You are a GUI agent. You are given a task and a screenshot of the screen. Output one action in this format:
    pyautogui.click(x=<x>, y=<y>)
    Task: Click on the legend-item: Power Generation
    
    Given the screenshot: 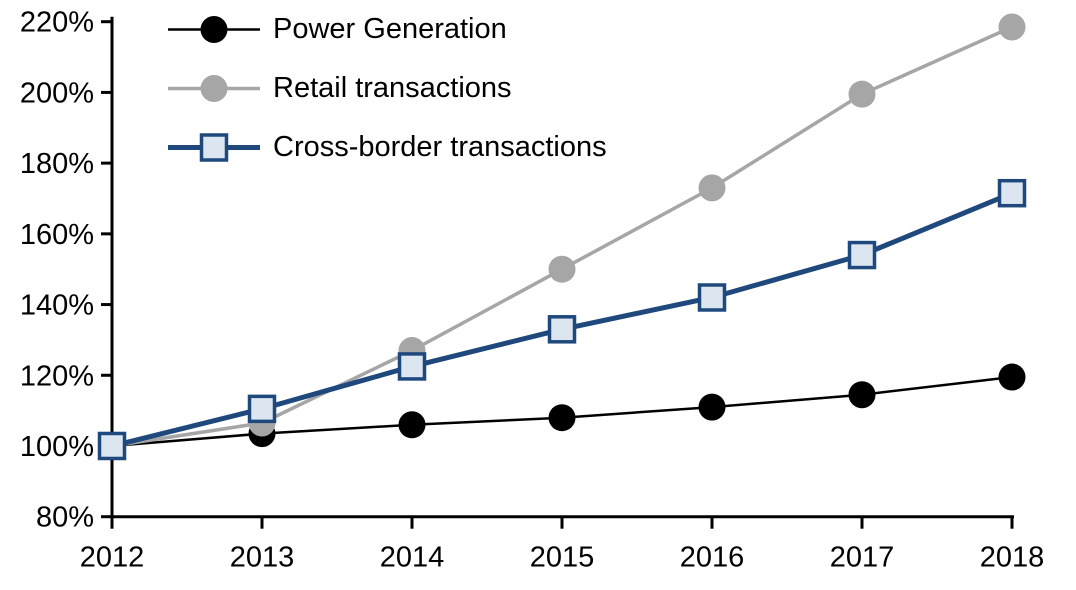 What is the action you would take?
    pyautogui.click(x=387, y=29)
    